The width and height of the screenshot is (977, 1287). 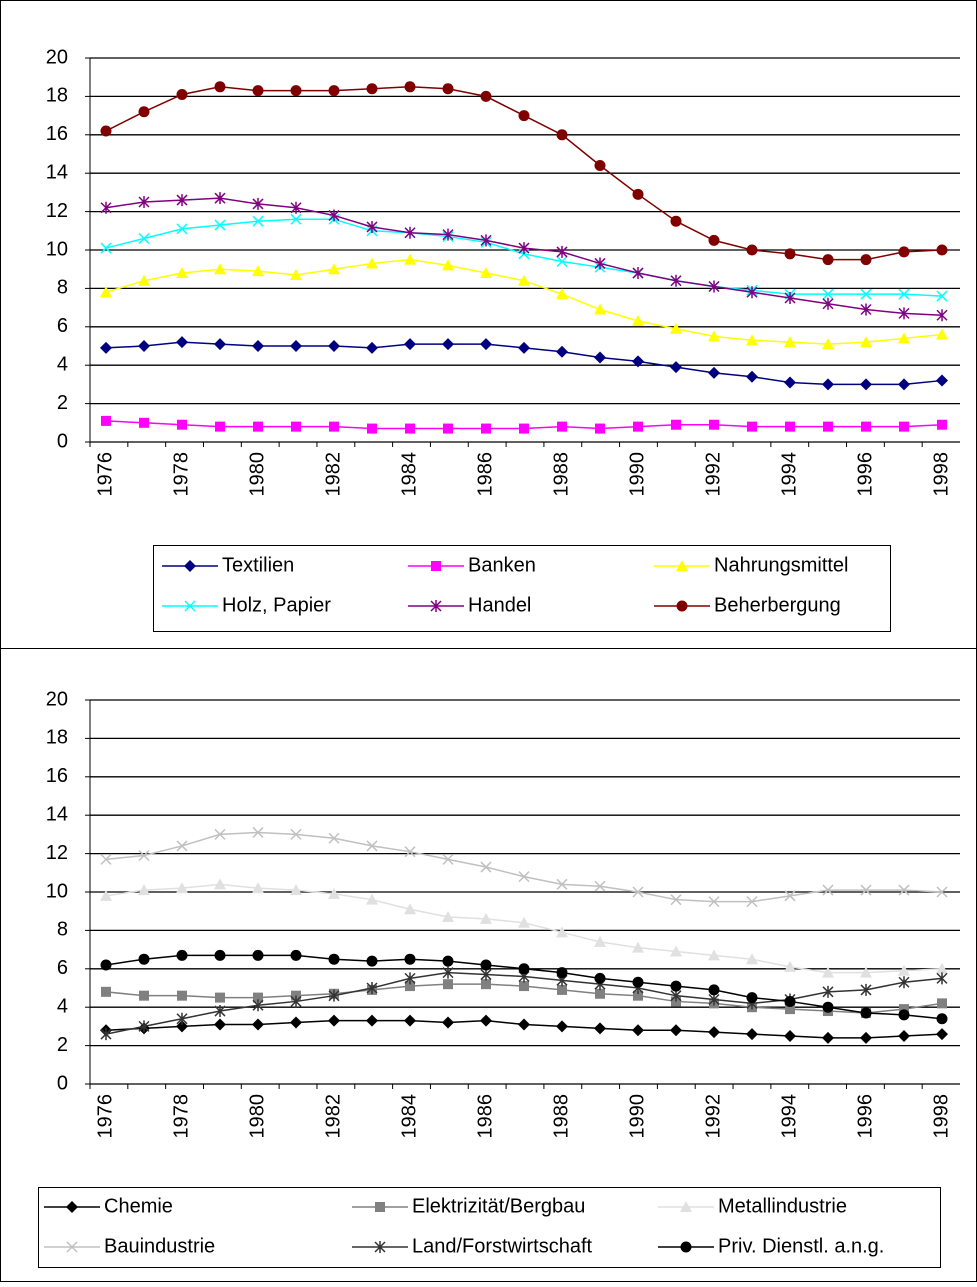 What do you see at coordinates (62, 968) in the screenshot?
I see `y-tick-label: 6` at bounding box center [62, 968].